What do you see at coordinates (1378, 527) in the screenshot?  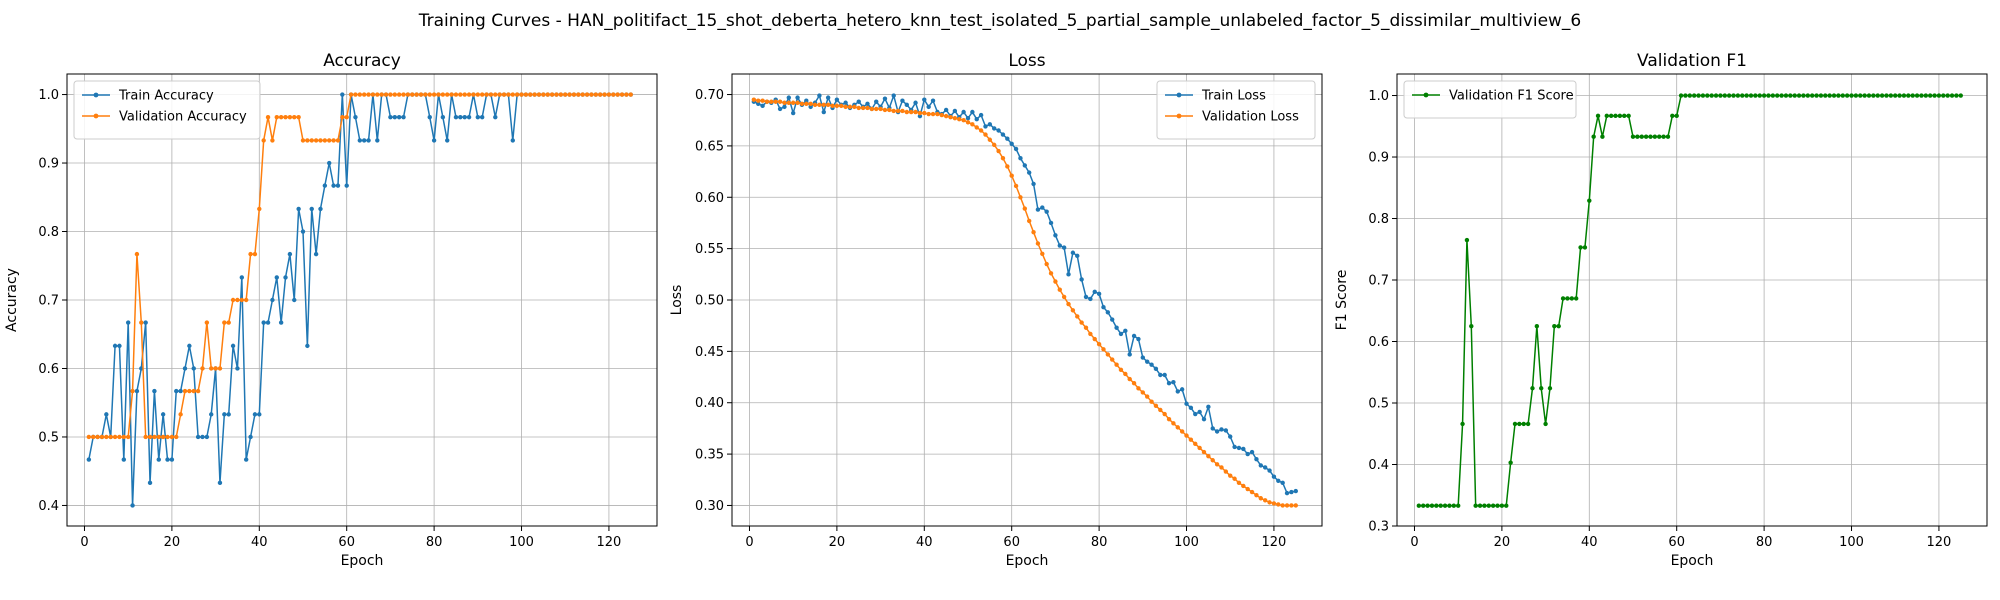 I see `y-tick-label: 0.3` at bounding box center [1378, 527].